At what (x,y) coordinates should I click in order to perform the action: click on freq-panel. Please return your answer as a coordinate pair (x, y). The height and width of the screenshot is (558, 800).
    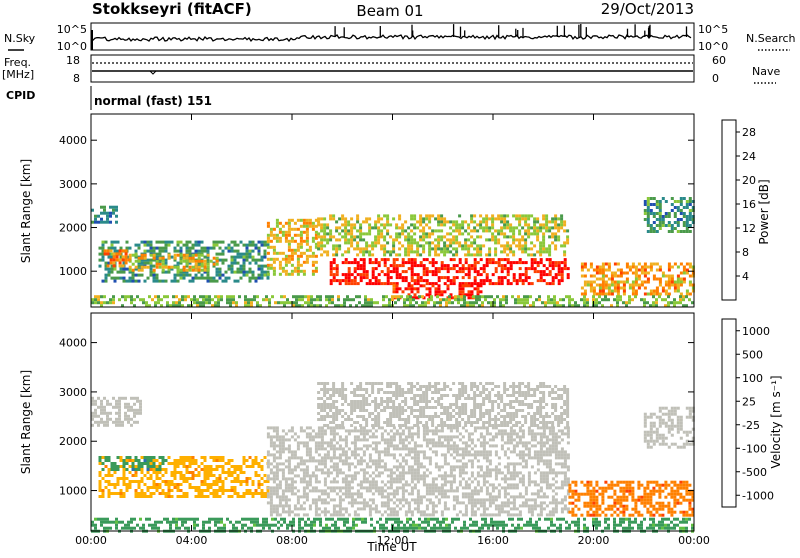
    Looking at the image, I should click on (392, 68).